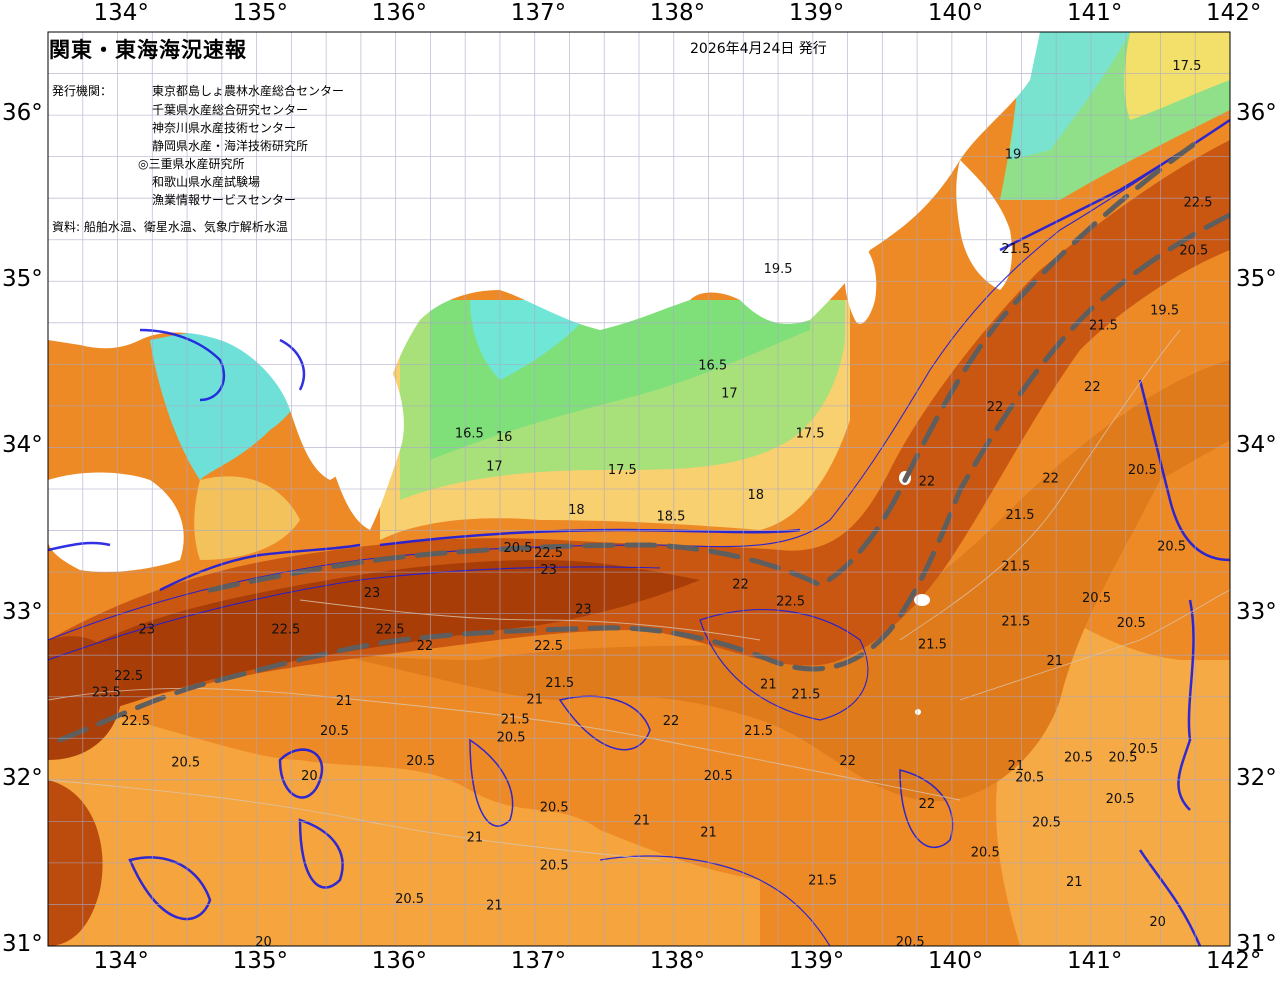 The height and width of the screenshot is (984, 1280). Describe the element at coordinates (712, 365) in the screenshot. I see `contour-label: 16.5` at that location.